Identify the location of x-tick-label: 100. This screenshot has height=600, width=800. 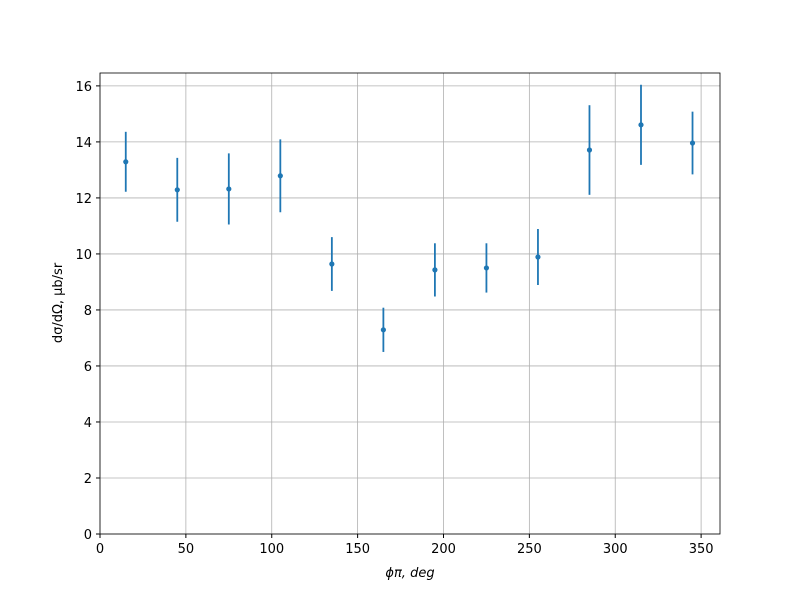
(271, 549).